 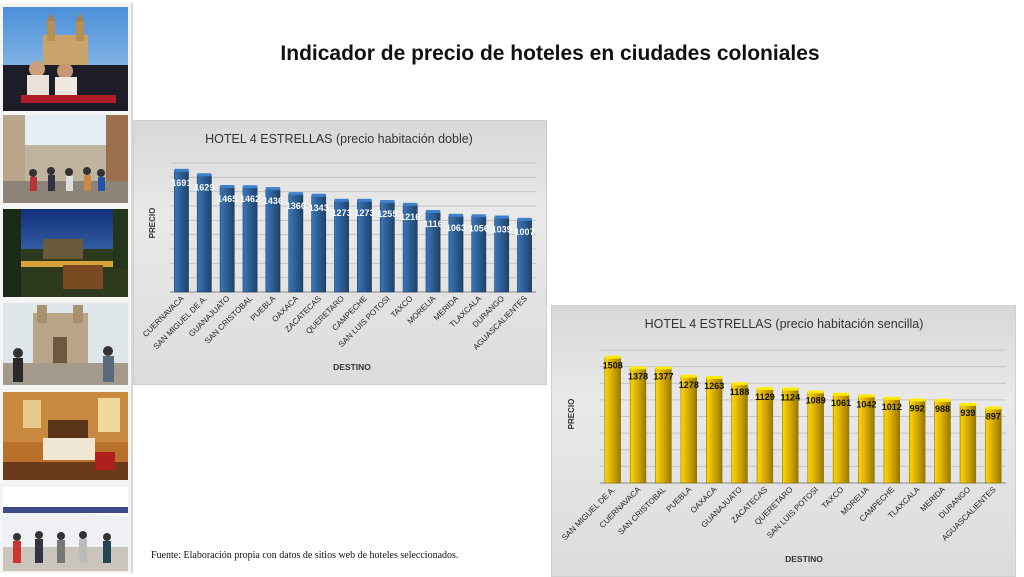 I want to click on data-label: 1116, so click(x=433, y=224).